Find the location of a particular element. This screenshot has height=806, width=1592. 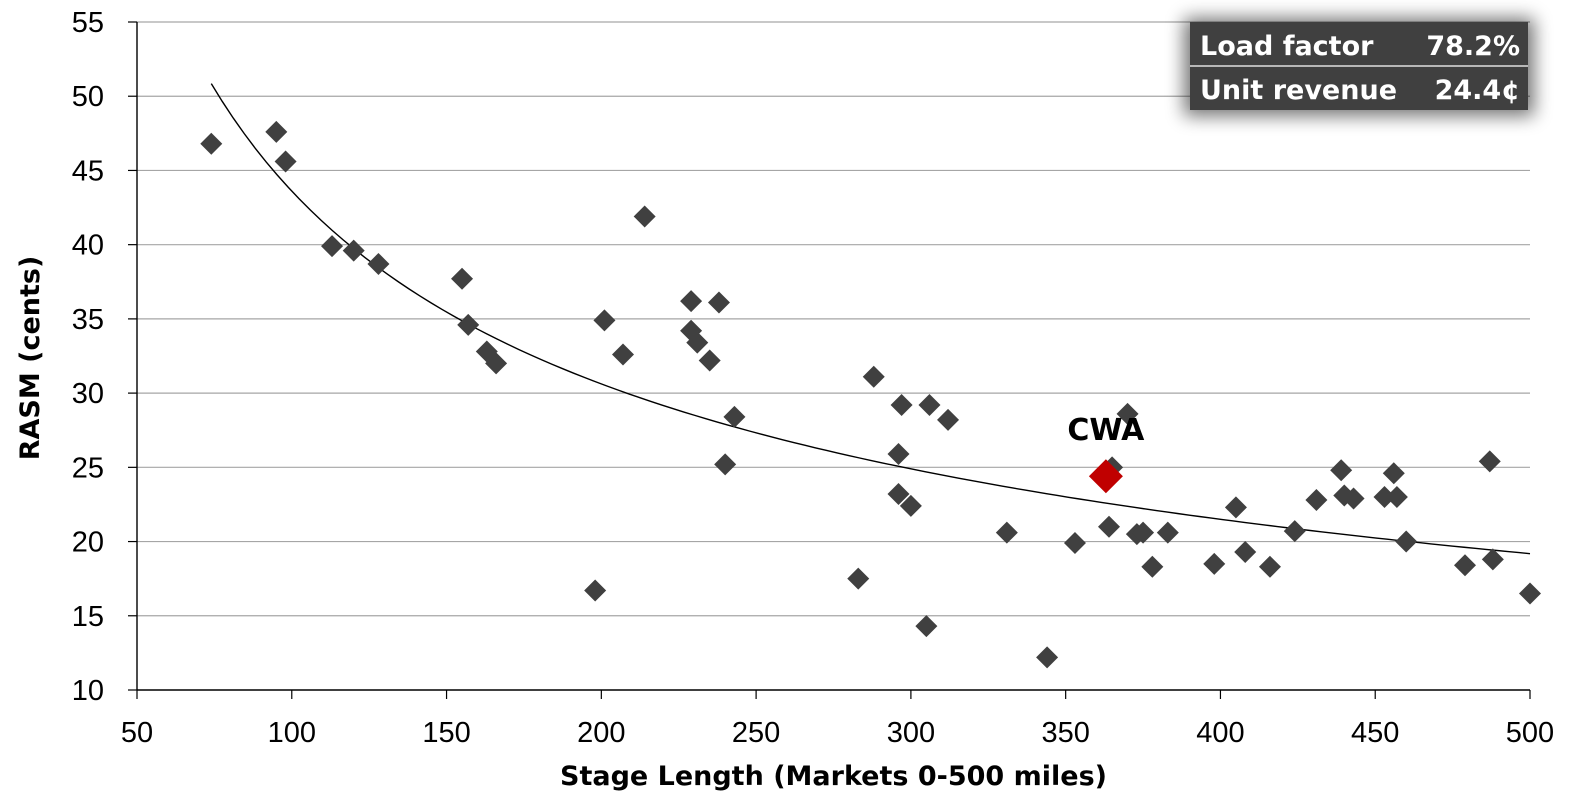

x-tick-label: 400 is located at coordinates (1220, 733).